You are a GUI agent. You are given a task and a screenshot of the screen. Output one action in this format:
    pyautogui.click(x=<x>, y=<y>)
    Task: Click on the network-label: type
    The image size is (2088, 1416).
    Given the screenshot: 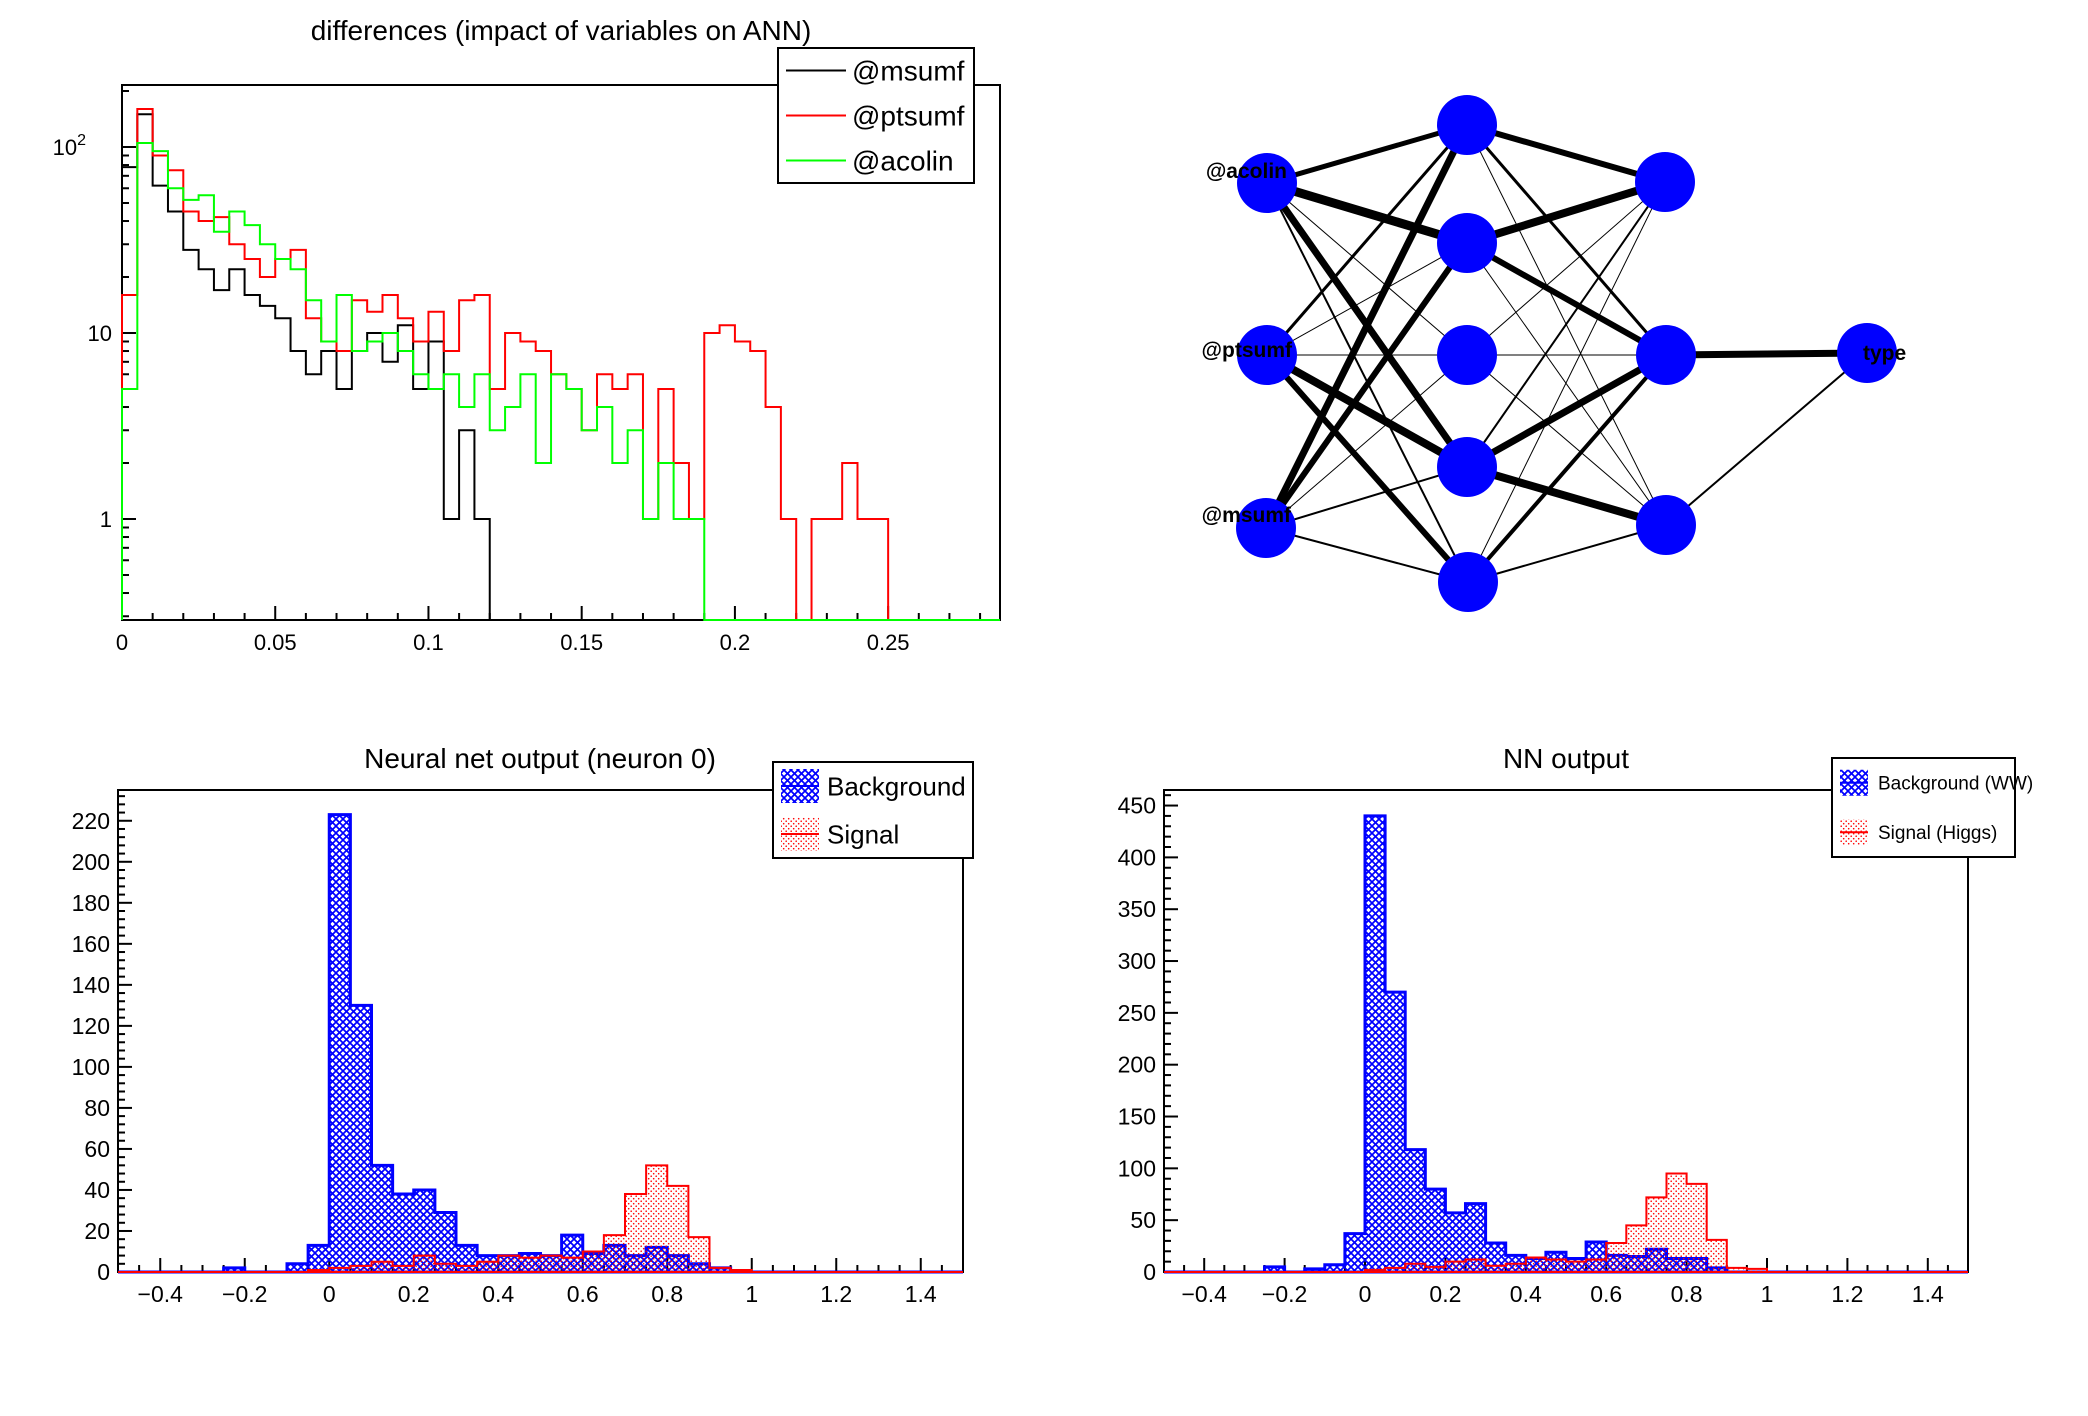 What is the action you would take?
    pyautogui.click(x=1884, y=353)
    